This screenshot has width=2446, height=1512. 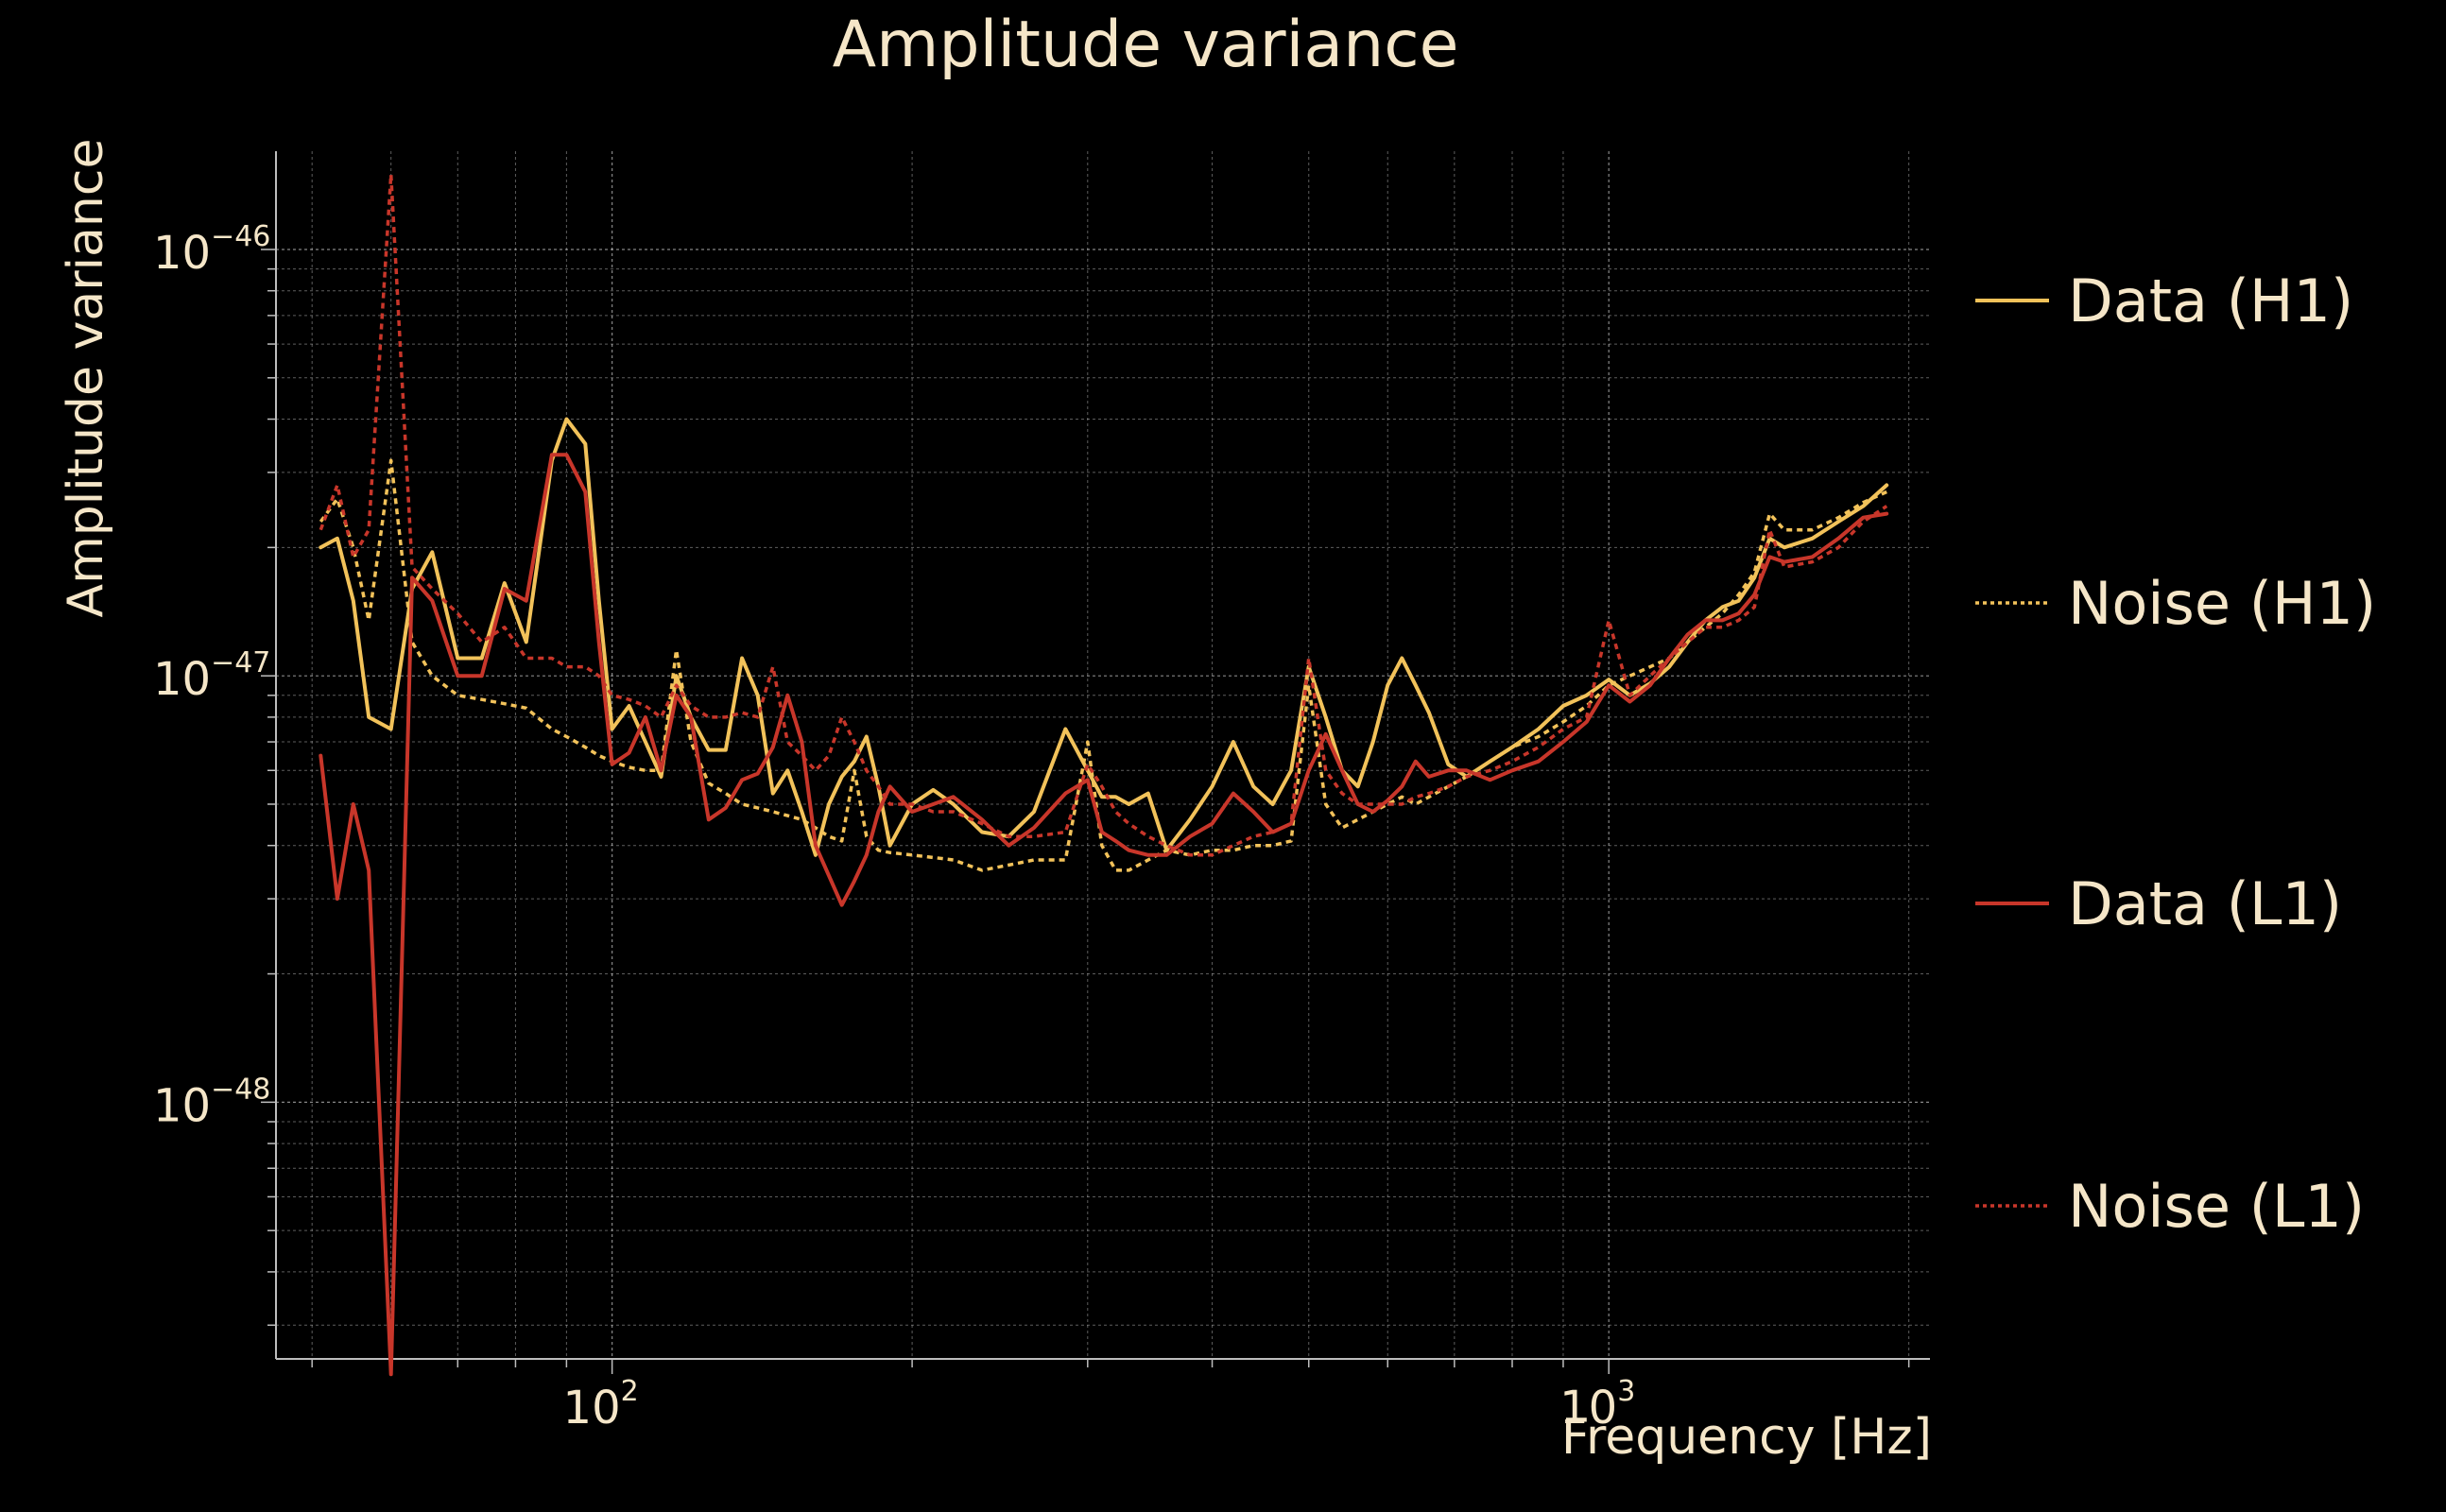 I want to click on legend-label-4: Noise (L1), so click(x=2216, y=1206).